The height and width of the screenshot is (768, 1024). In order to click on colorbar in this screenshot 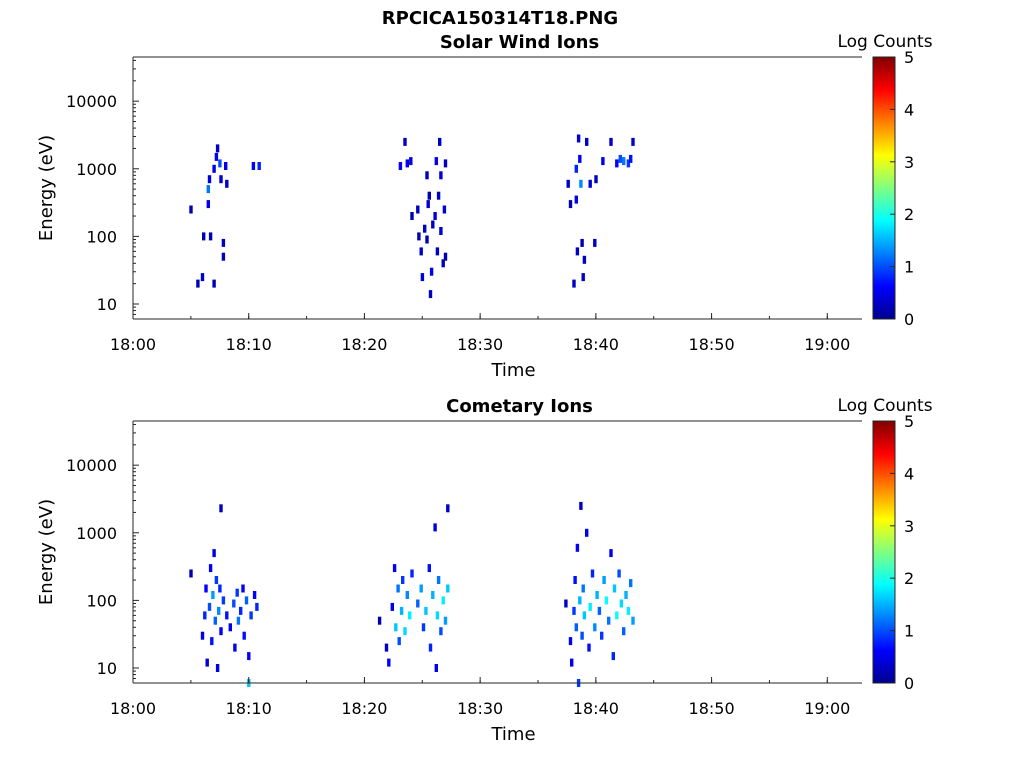, I will do `click(884, 188)`.